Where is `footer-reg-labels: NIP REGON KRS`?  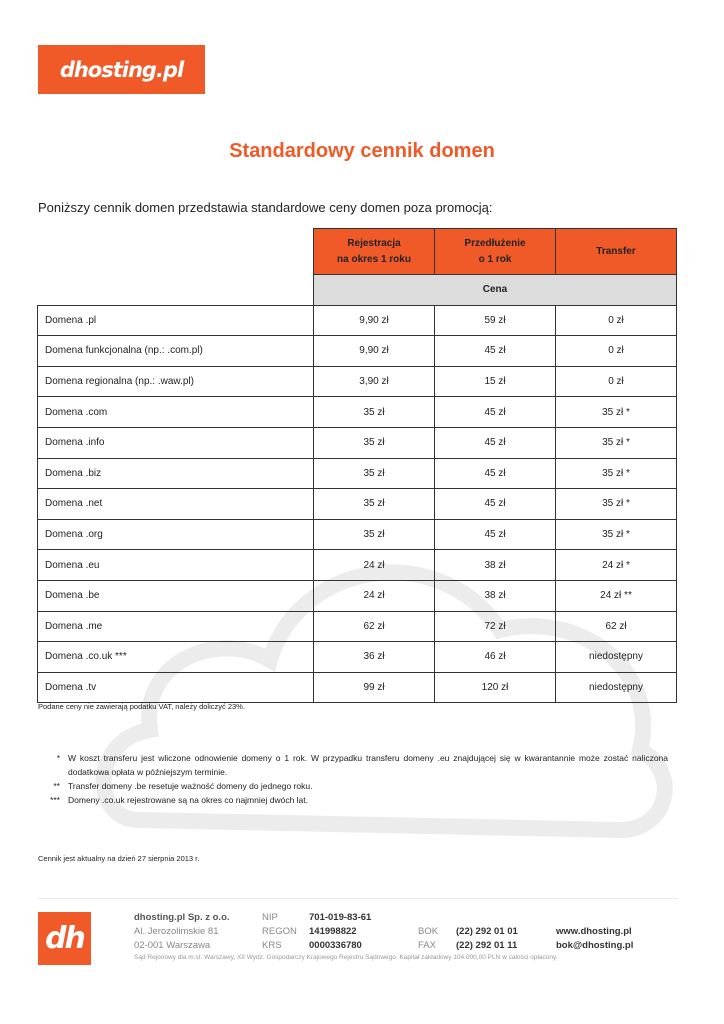 footer-reg-labels: NIP REGON KRS is located at coordinates (279, 932).